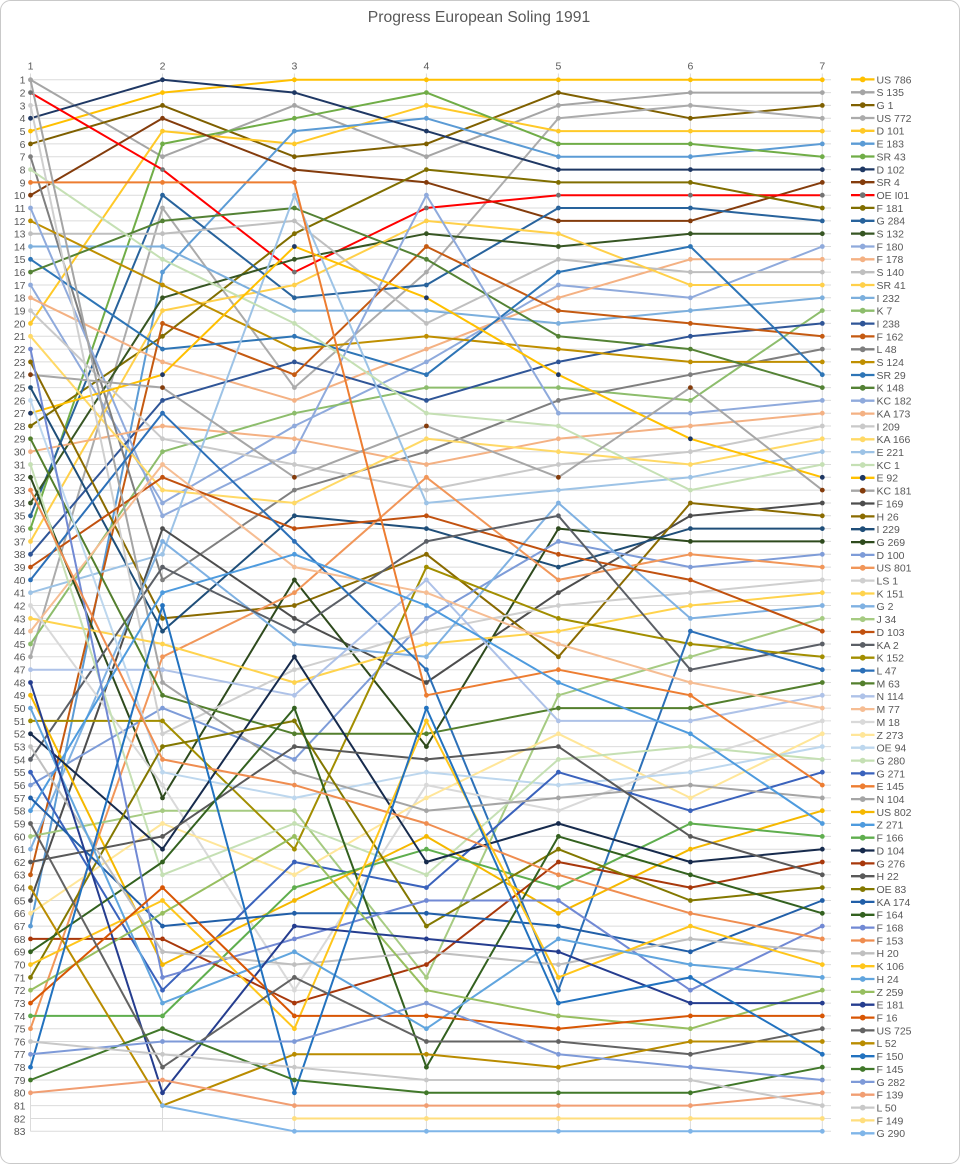  What do you see at coordinates (890, 916) in the screenshot?
I see `svg-text: F 164` at bounding box center [890, 916].